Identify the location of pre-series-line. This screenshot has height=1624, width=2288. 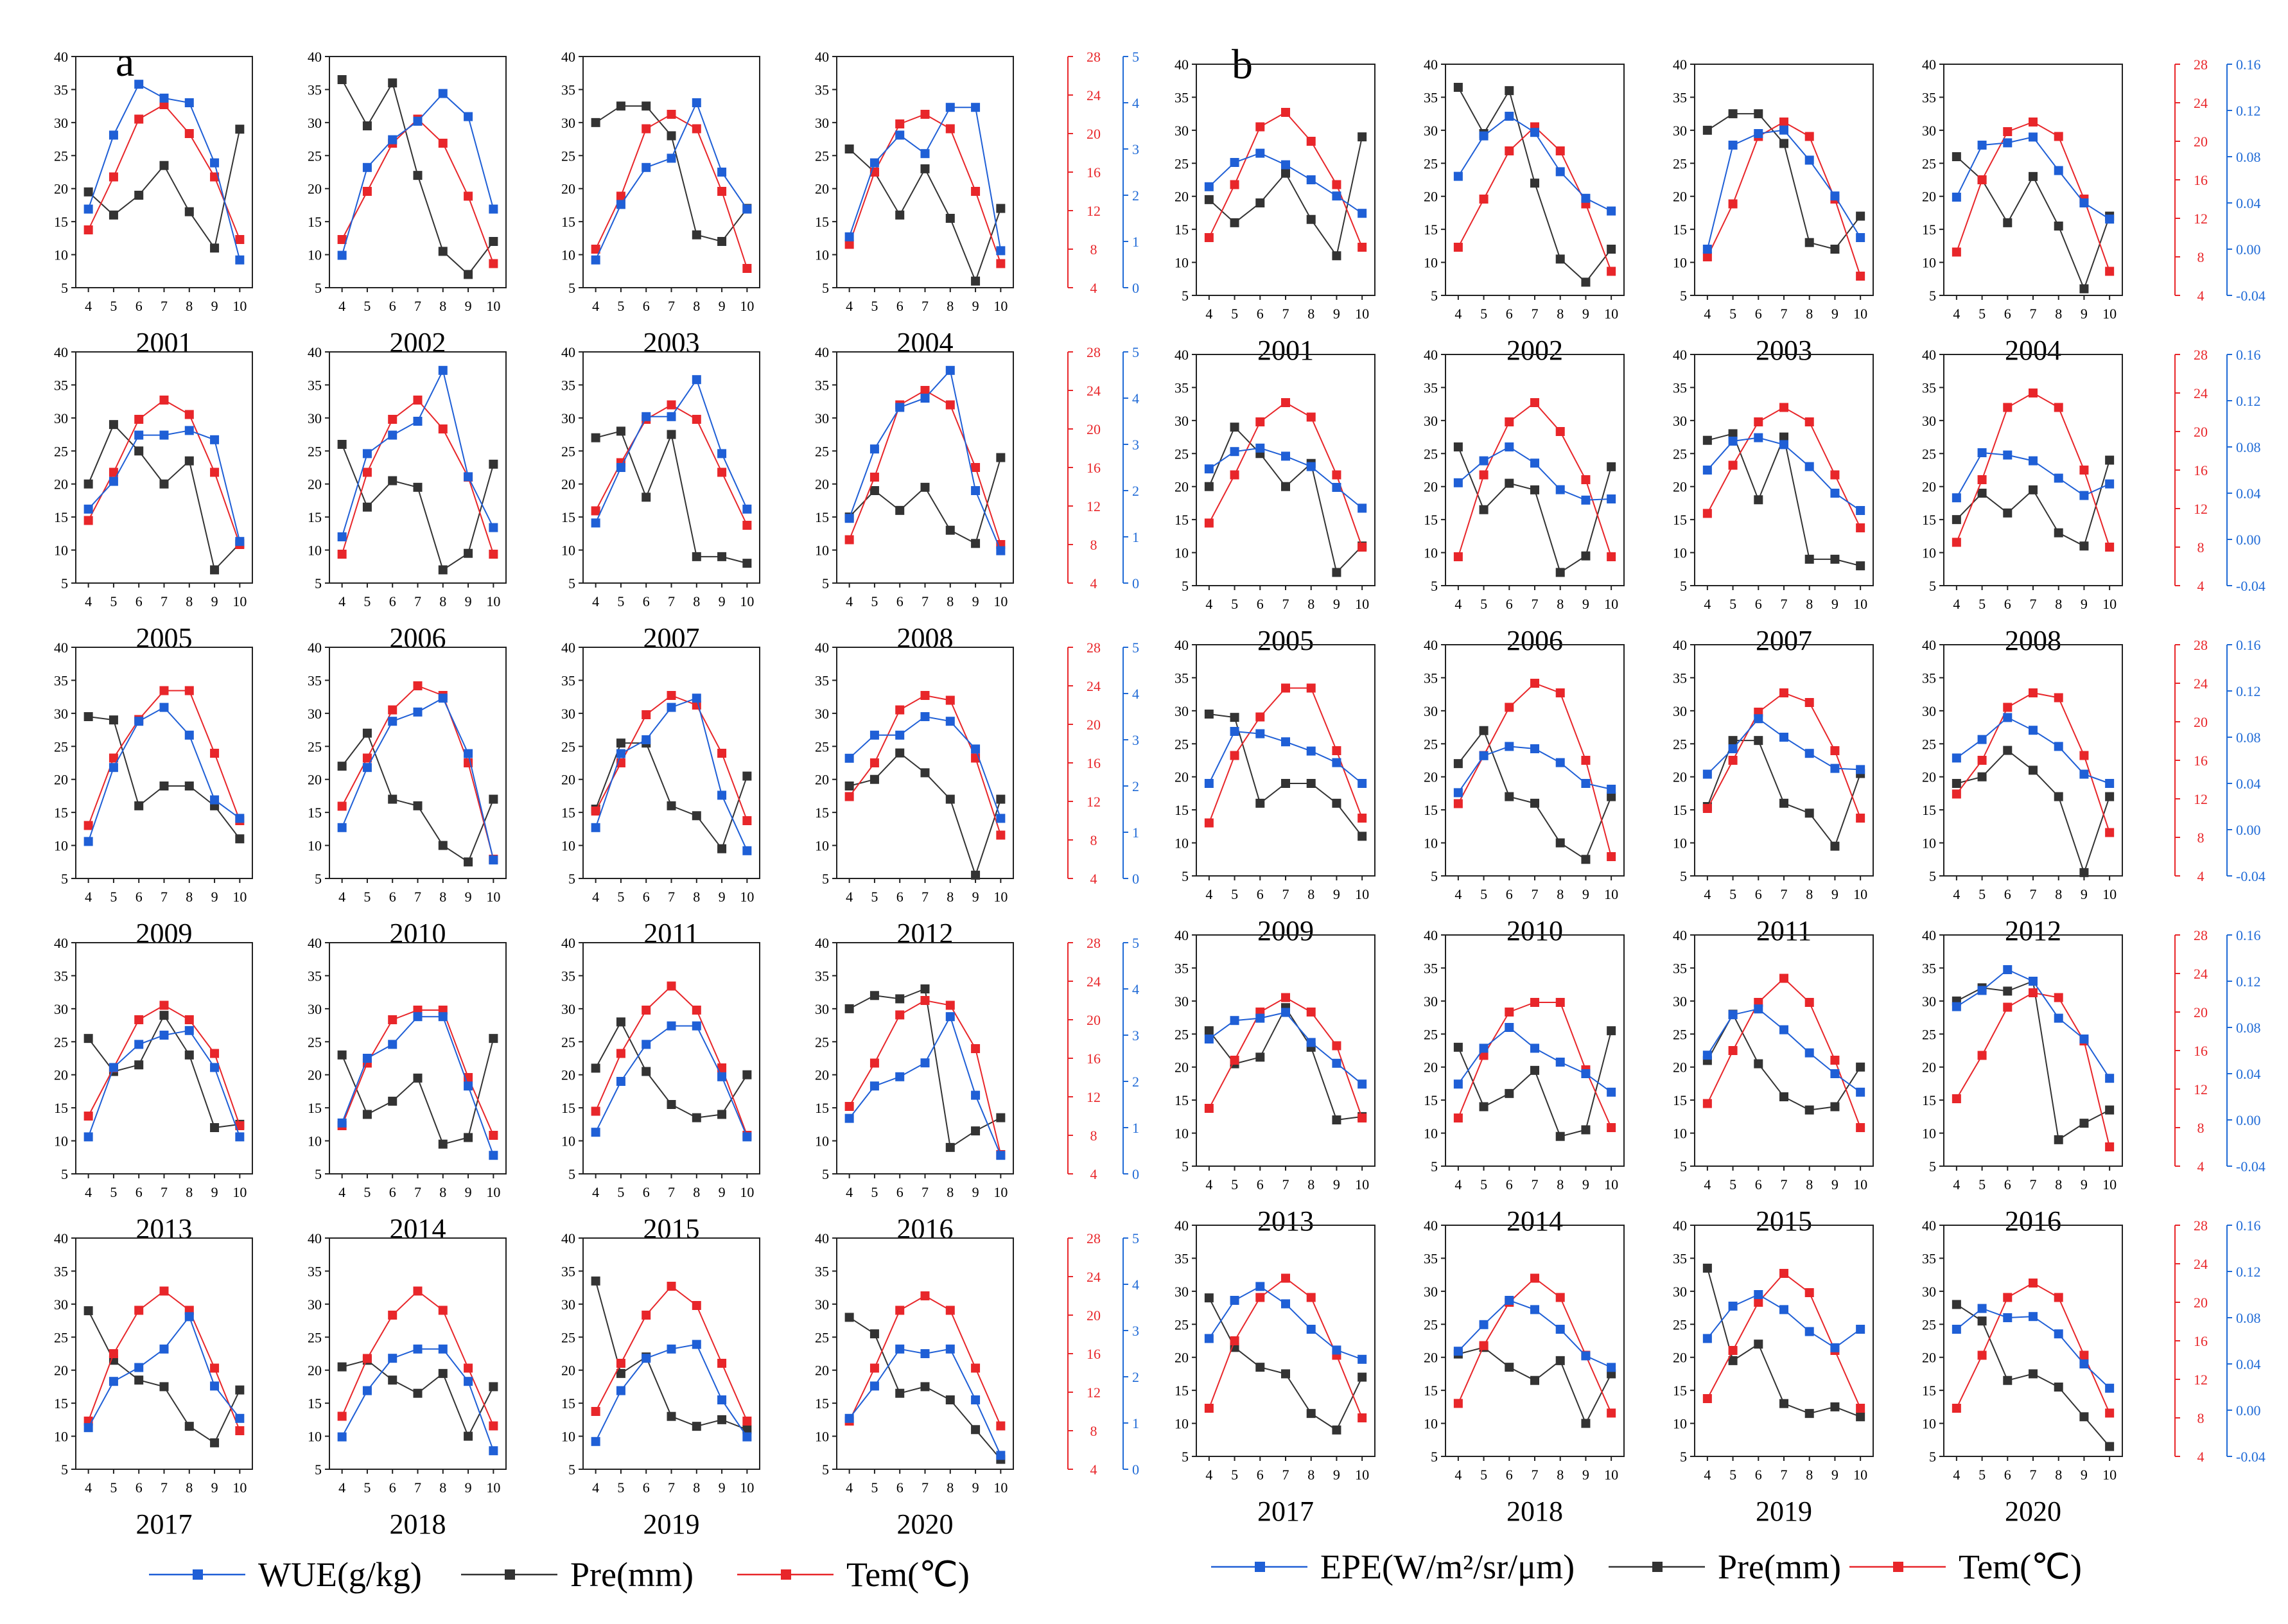
(1784, 500).